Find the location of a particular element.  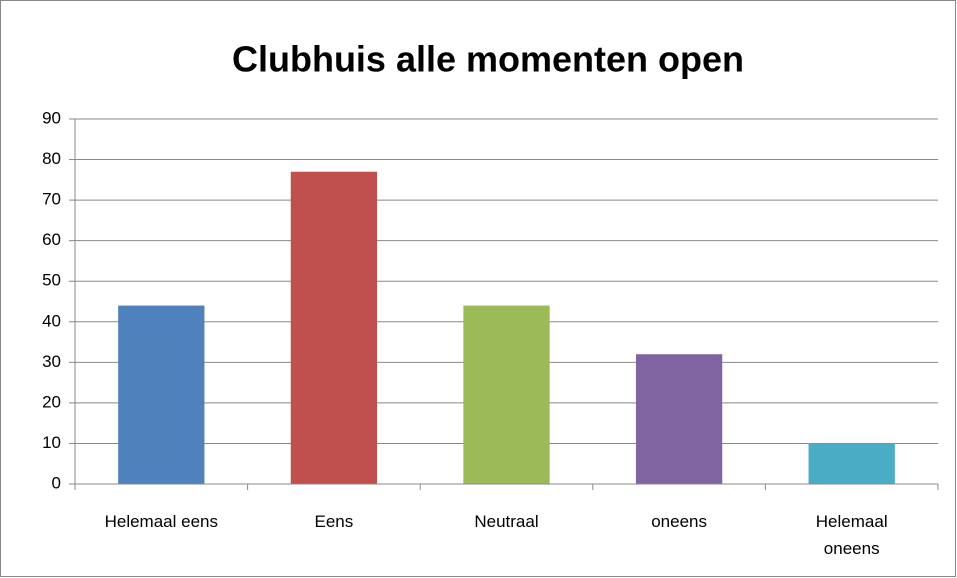

chart-title: Clubhuis alle momenten open is located at coordinates (488, 59).